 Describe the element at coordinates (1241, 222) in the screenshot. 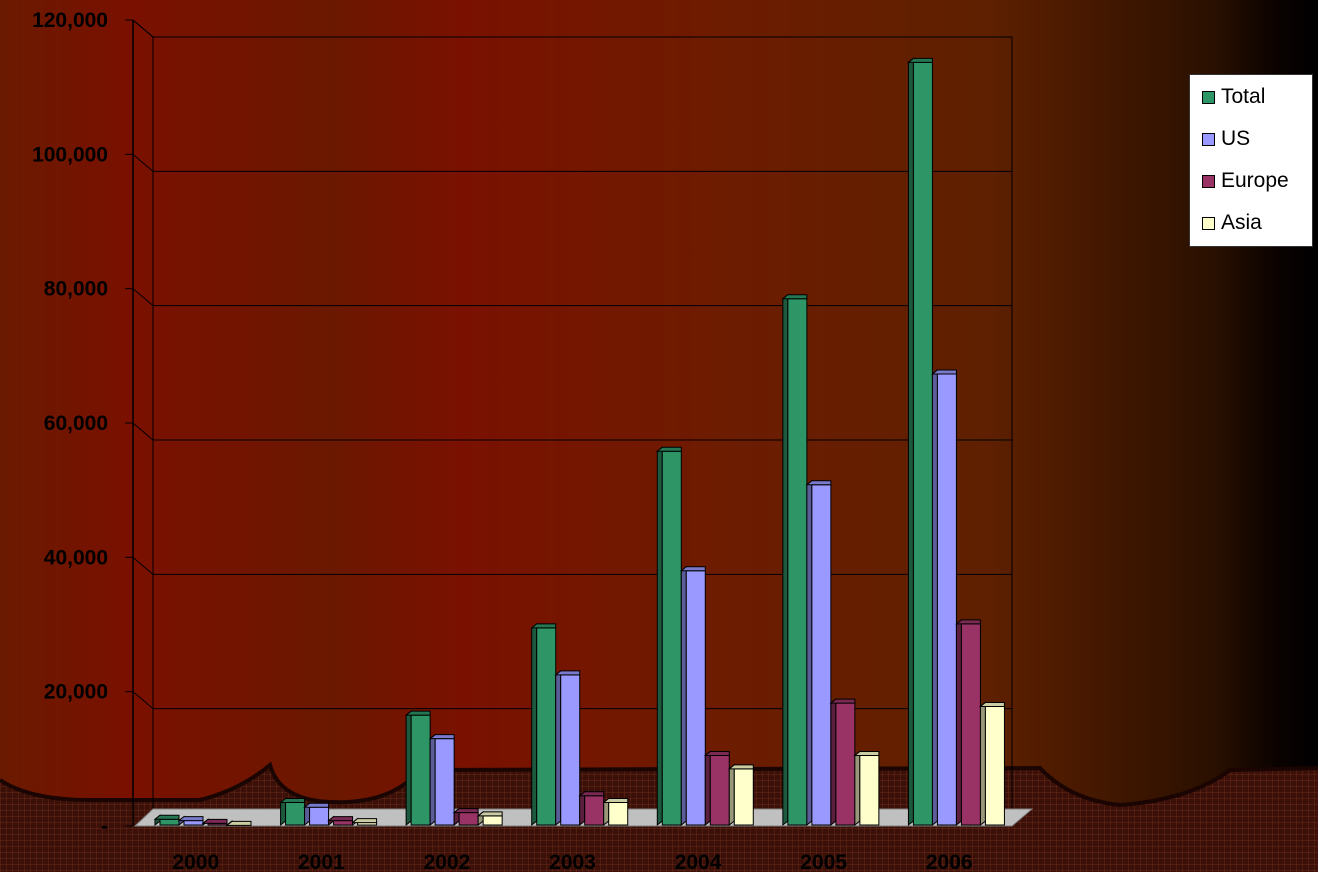

I see `legend-label: Asia` at that location.